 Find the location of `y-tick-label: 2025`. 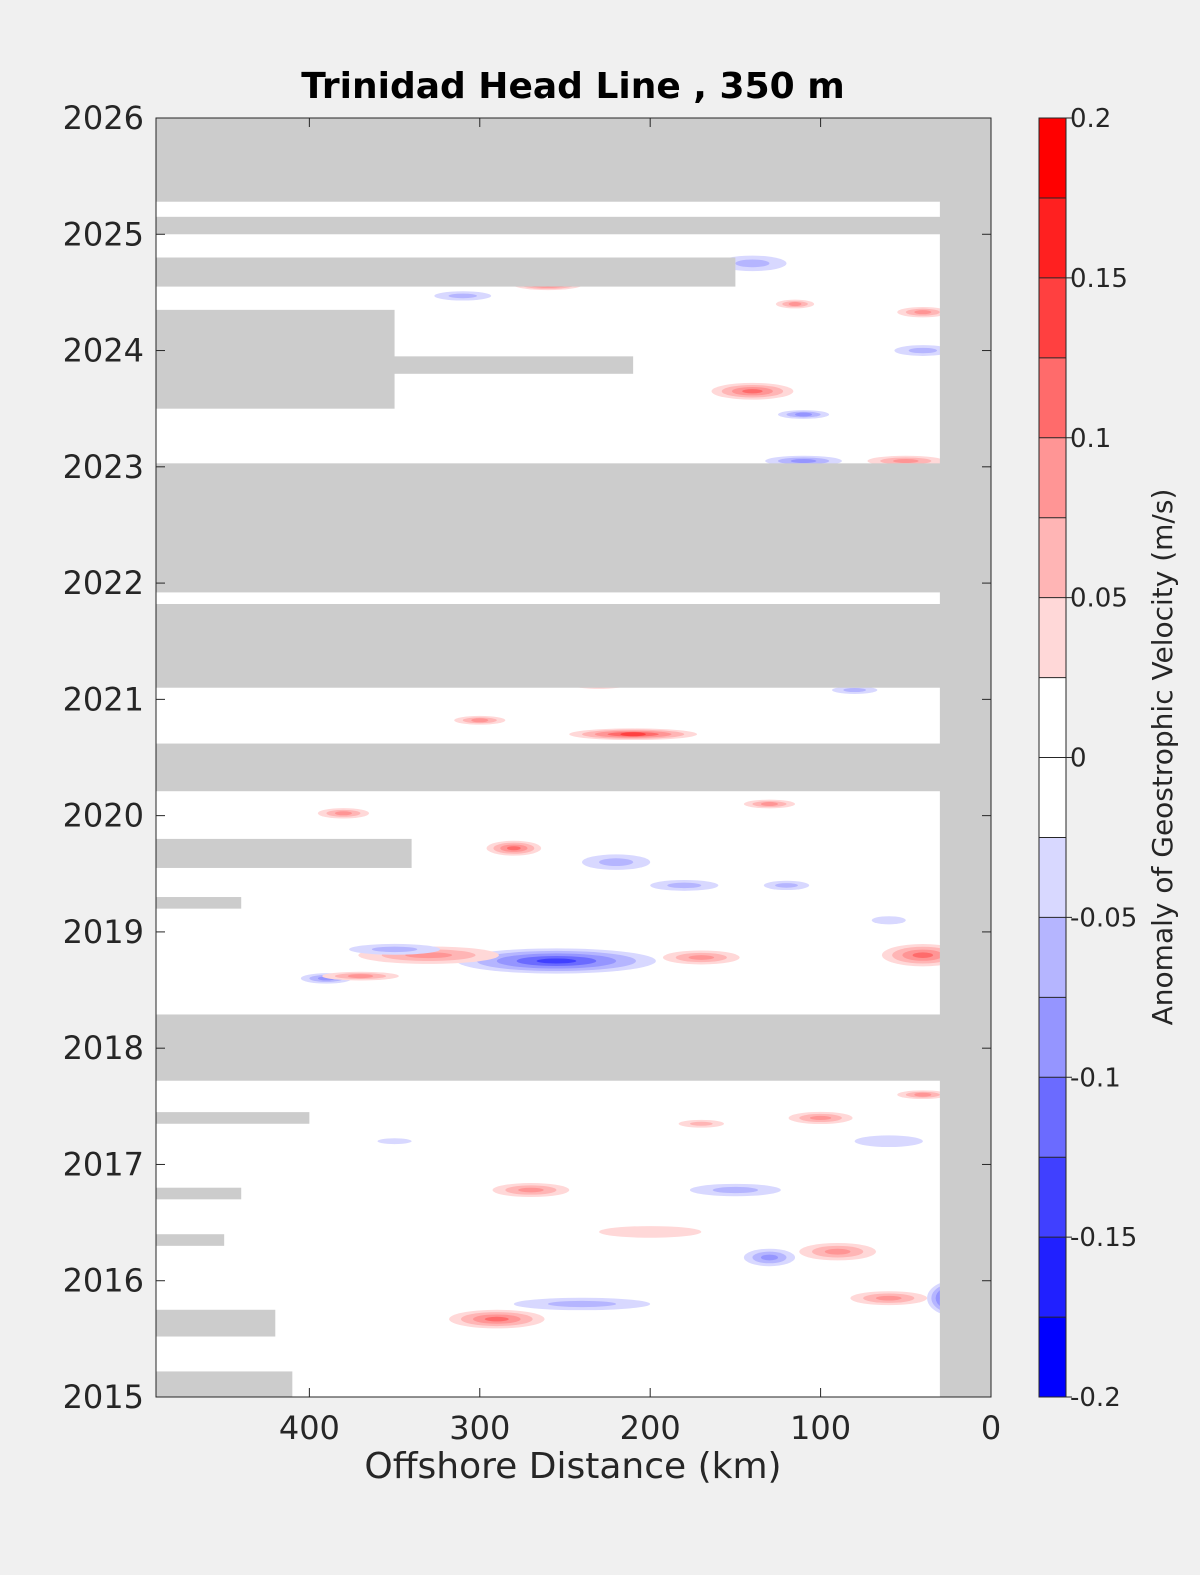

y-tick-label: 2025 is located at coordinates (103, 234).